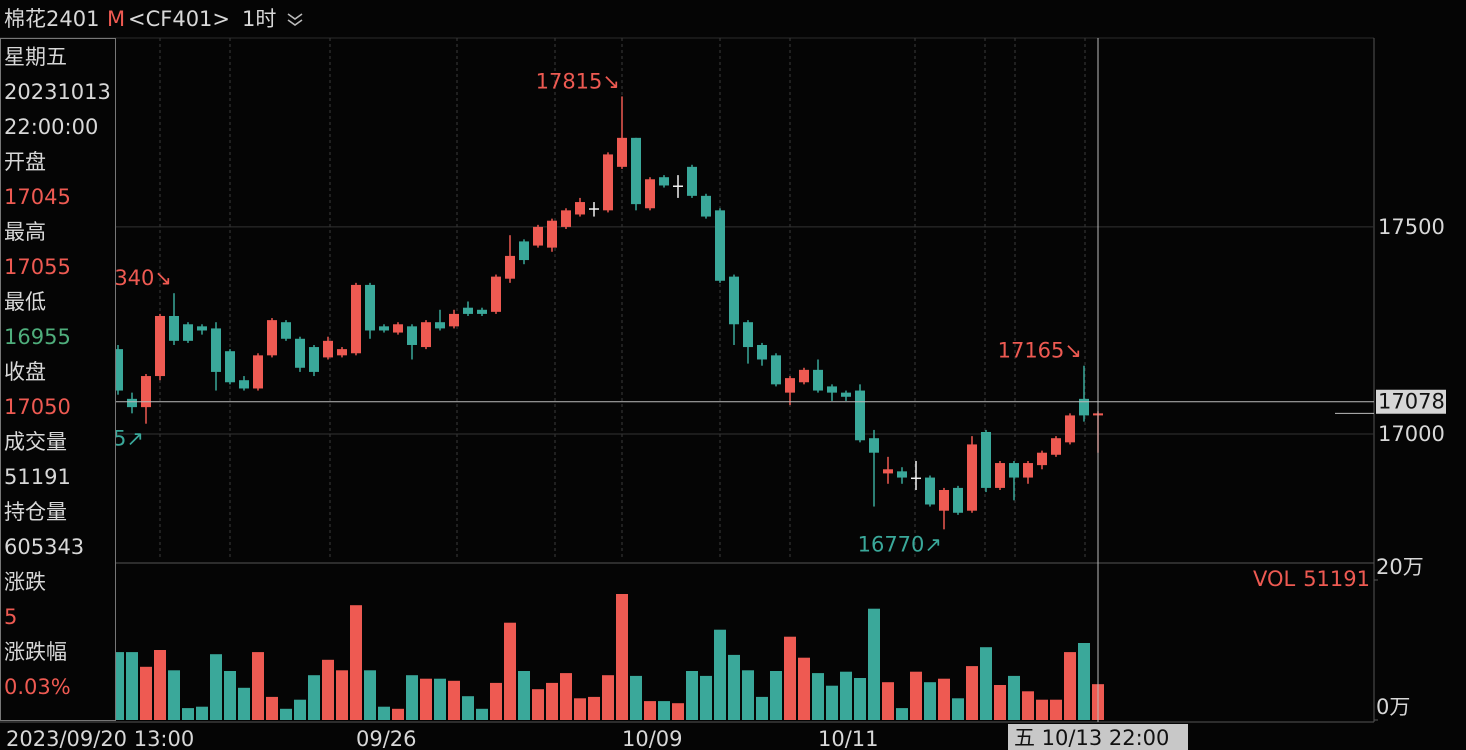  What do you see at coordinates (848, 738) in the screenshot?
I see `x-tick-label: 10/11` at bounding box center [848, 738].